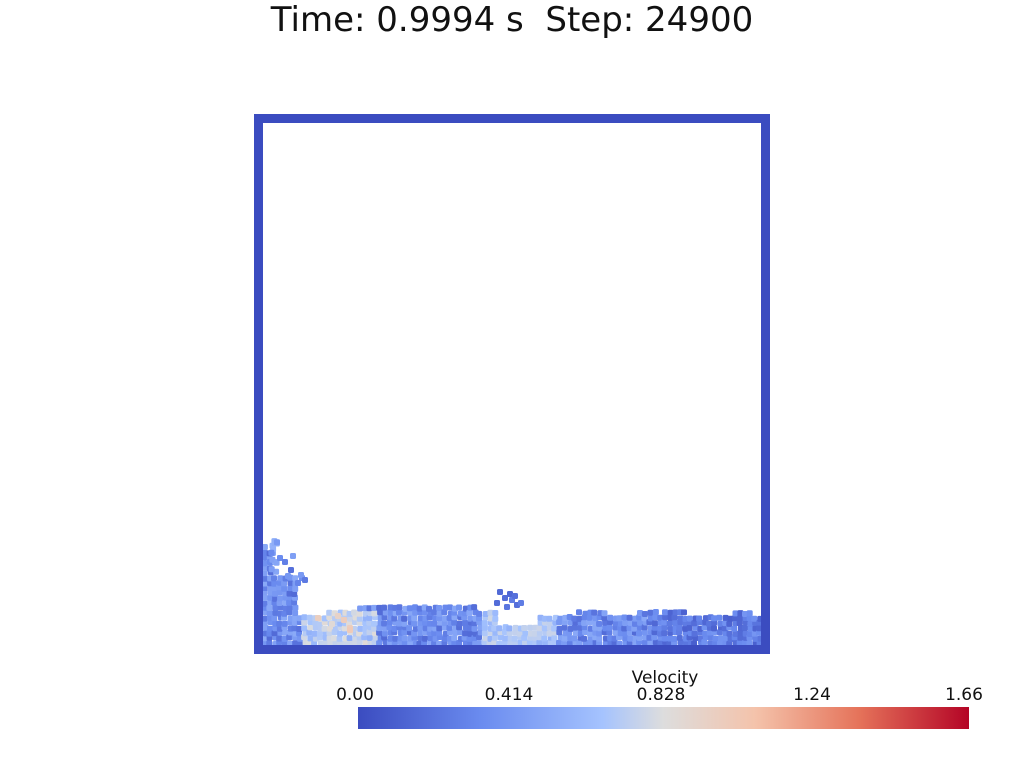 This screenshot has width=1024, height=768. Describe the element at coordinates (509, 695) in the screenshot. I see `colorbar-tick-1: 0.414` at that location.